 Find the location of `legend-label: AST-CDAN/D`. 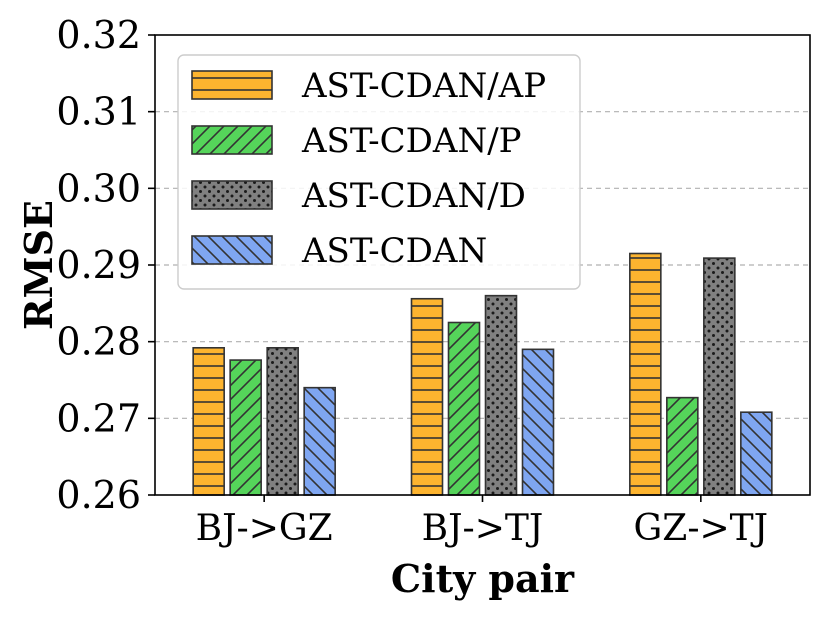

legend-label: AST-CDAN/D is located at coordinates (413, 196).